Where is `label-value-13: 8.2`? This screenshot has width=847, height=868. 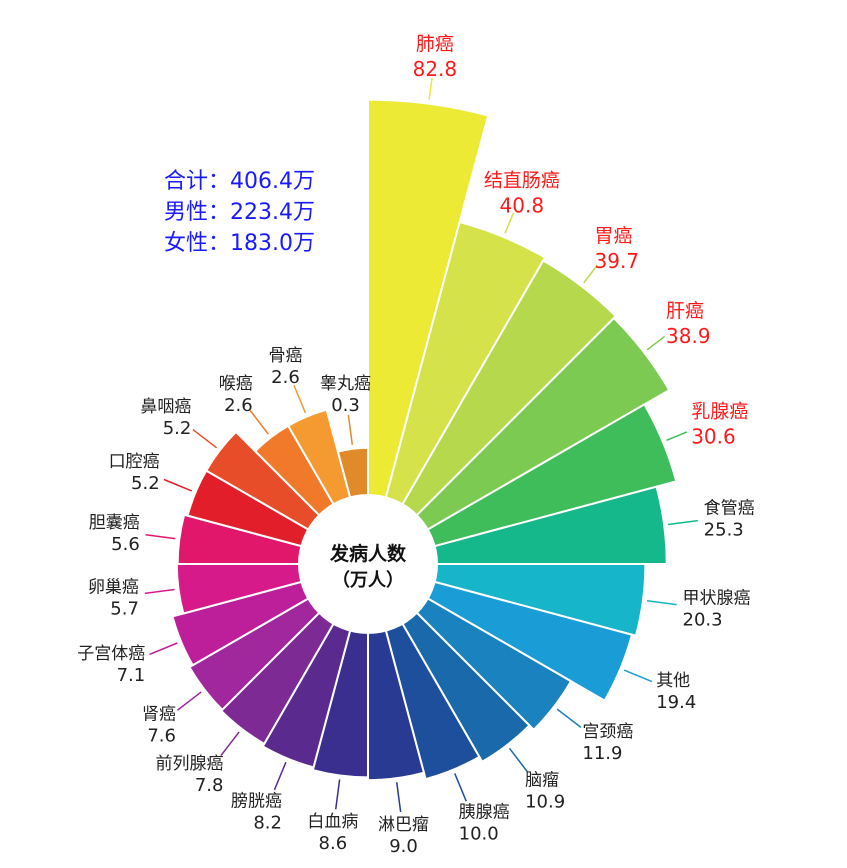 label-value-13: 8.2 is located at coordinates (267, 822).